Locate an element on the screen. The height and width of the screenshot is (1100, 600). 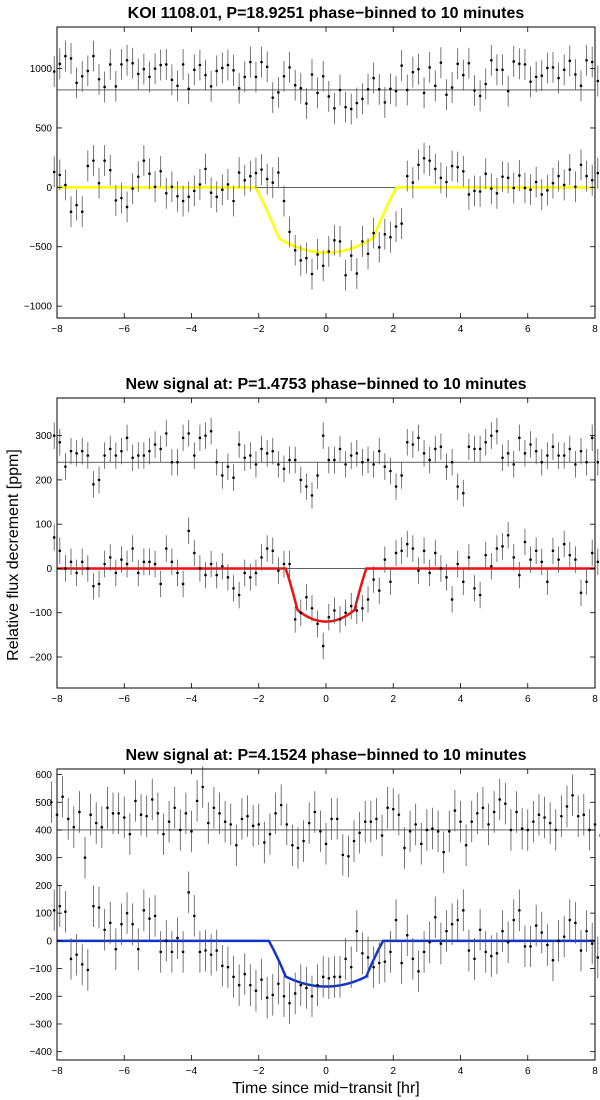
x-tick-label: 8 is located at coordinates (595, 699).